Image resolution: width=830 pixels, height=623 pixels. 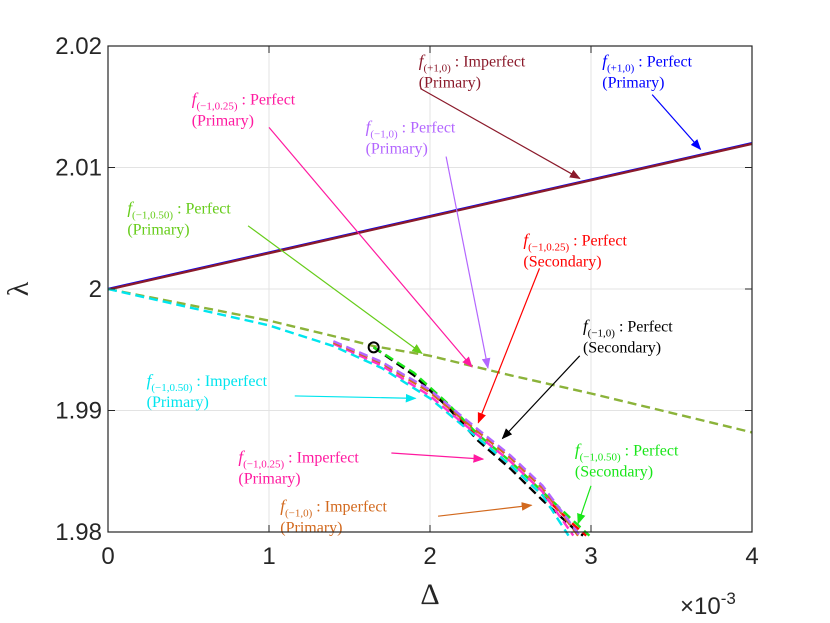 I want to click on annotation-label: f(−1,0.25) : Imperfect, so click(x=298, y=459).